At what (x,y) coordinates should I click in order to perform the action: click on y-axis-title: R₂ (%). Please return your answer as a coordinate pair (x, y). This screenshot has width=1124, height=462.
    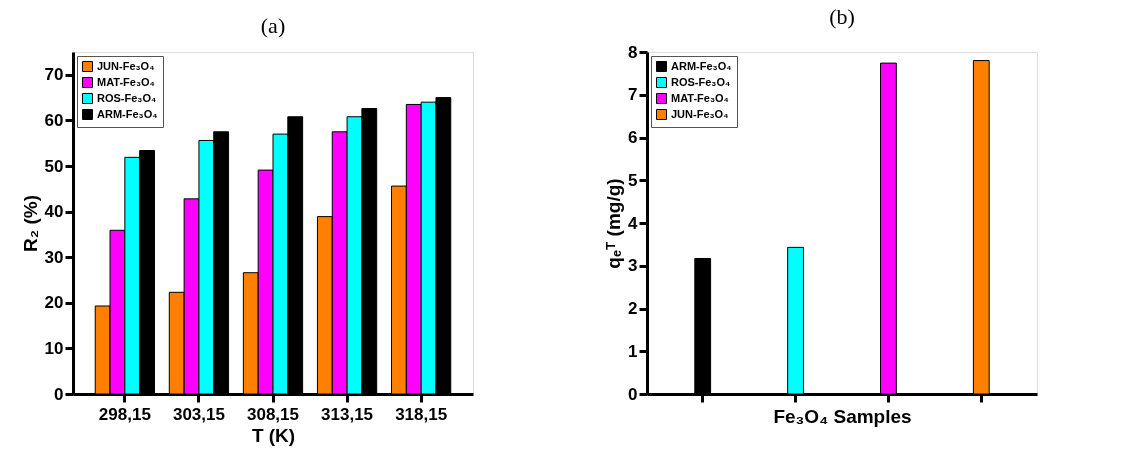
    Looking at the image, I should click on (30, 223).